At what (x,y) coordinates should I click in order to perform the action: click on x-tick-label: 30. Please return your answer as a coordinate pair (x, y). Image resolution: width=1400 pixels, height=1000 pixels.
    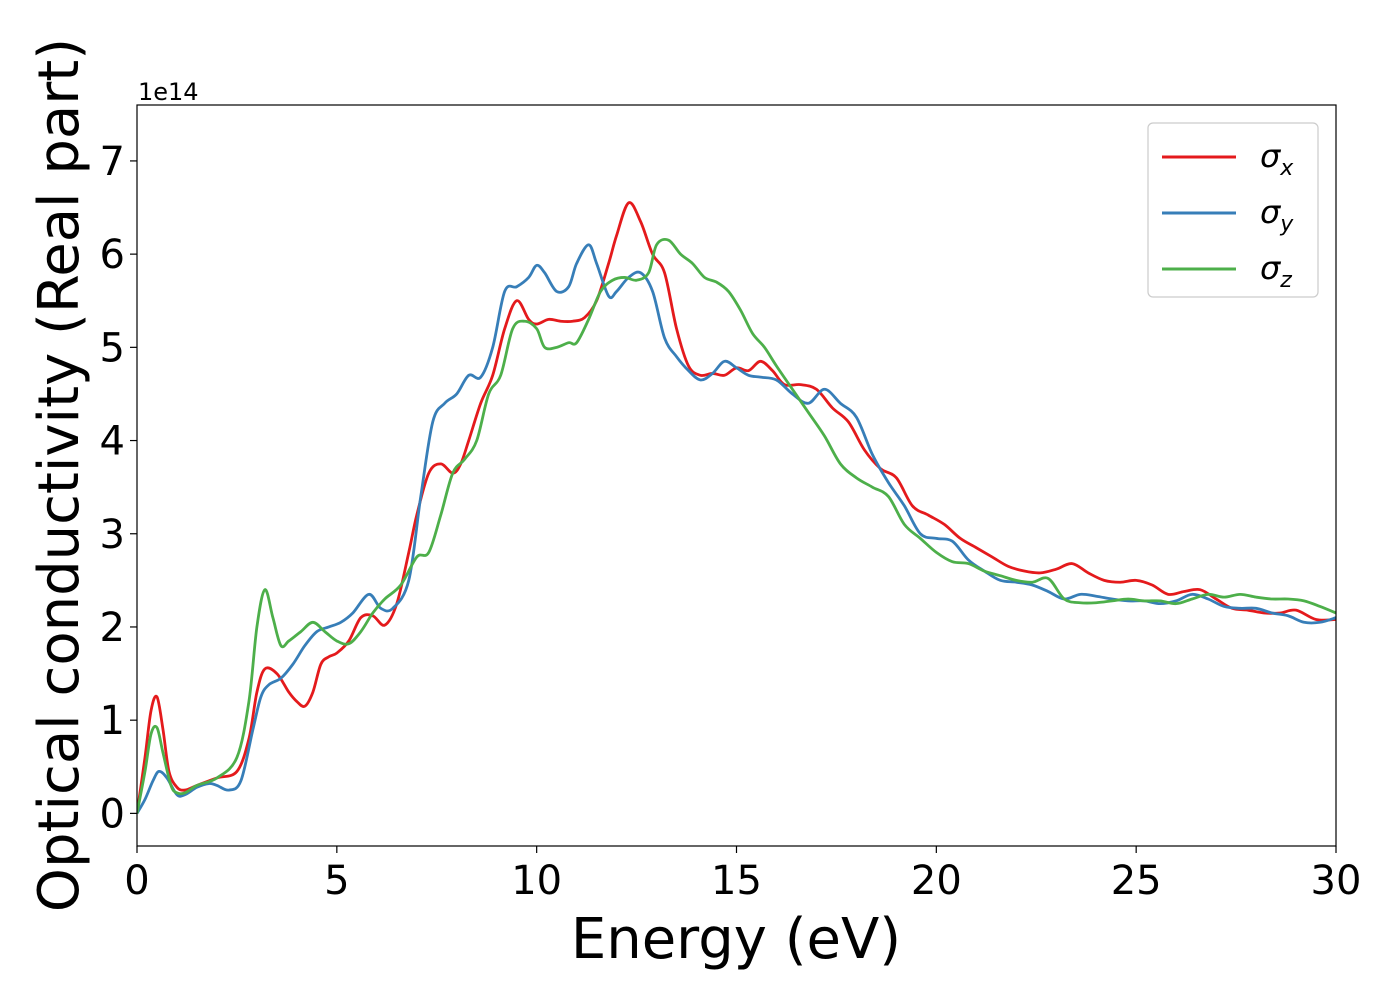
    Looking at the image, I should click on (1336, 881).